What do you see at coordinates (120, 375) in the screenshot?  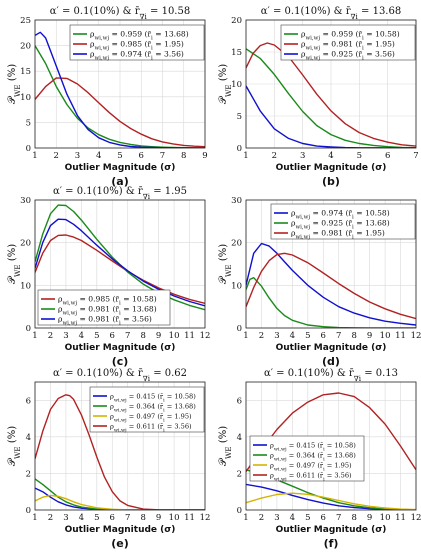 I see `panel-title: α′ = 0.1(10%) & r̄∇i = 0.62` at bounding box center [120, 375].